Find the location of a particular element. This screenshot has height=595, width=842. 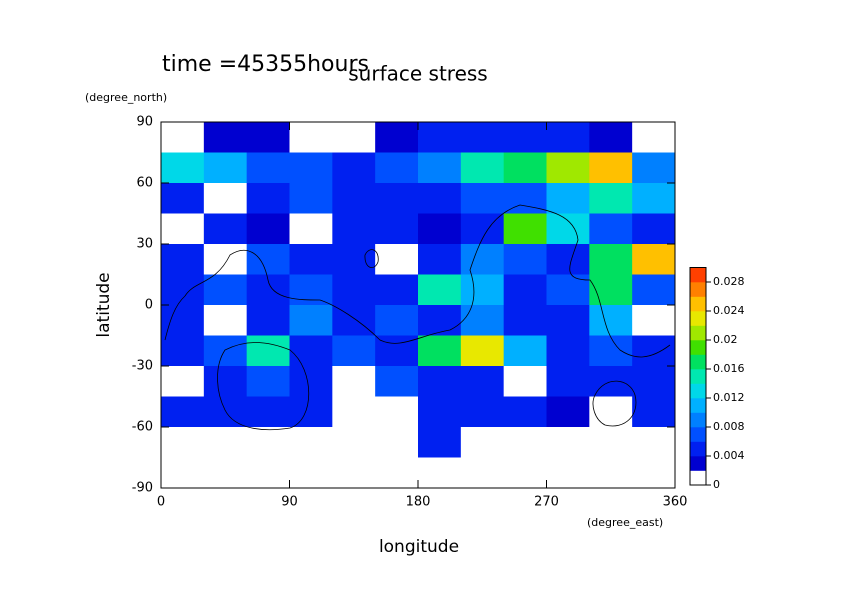

y-axis-label: latitude is located at coordinates (104, 304).